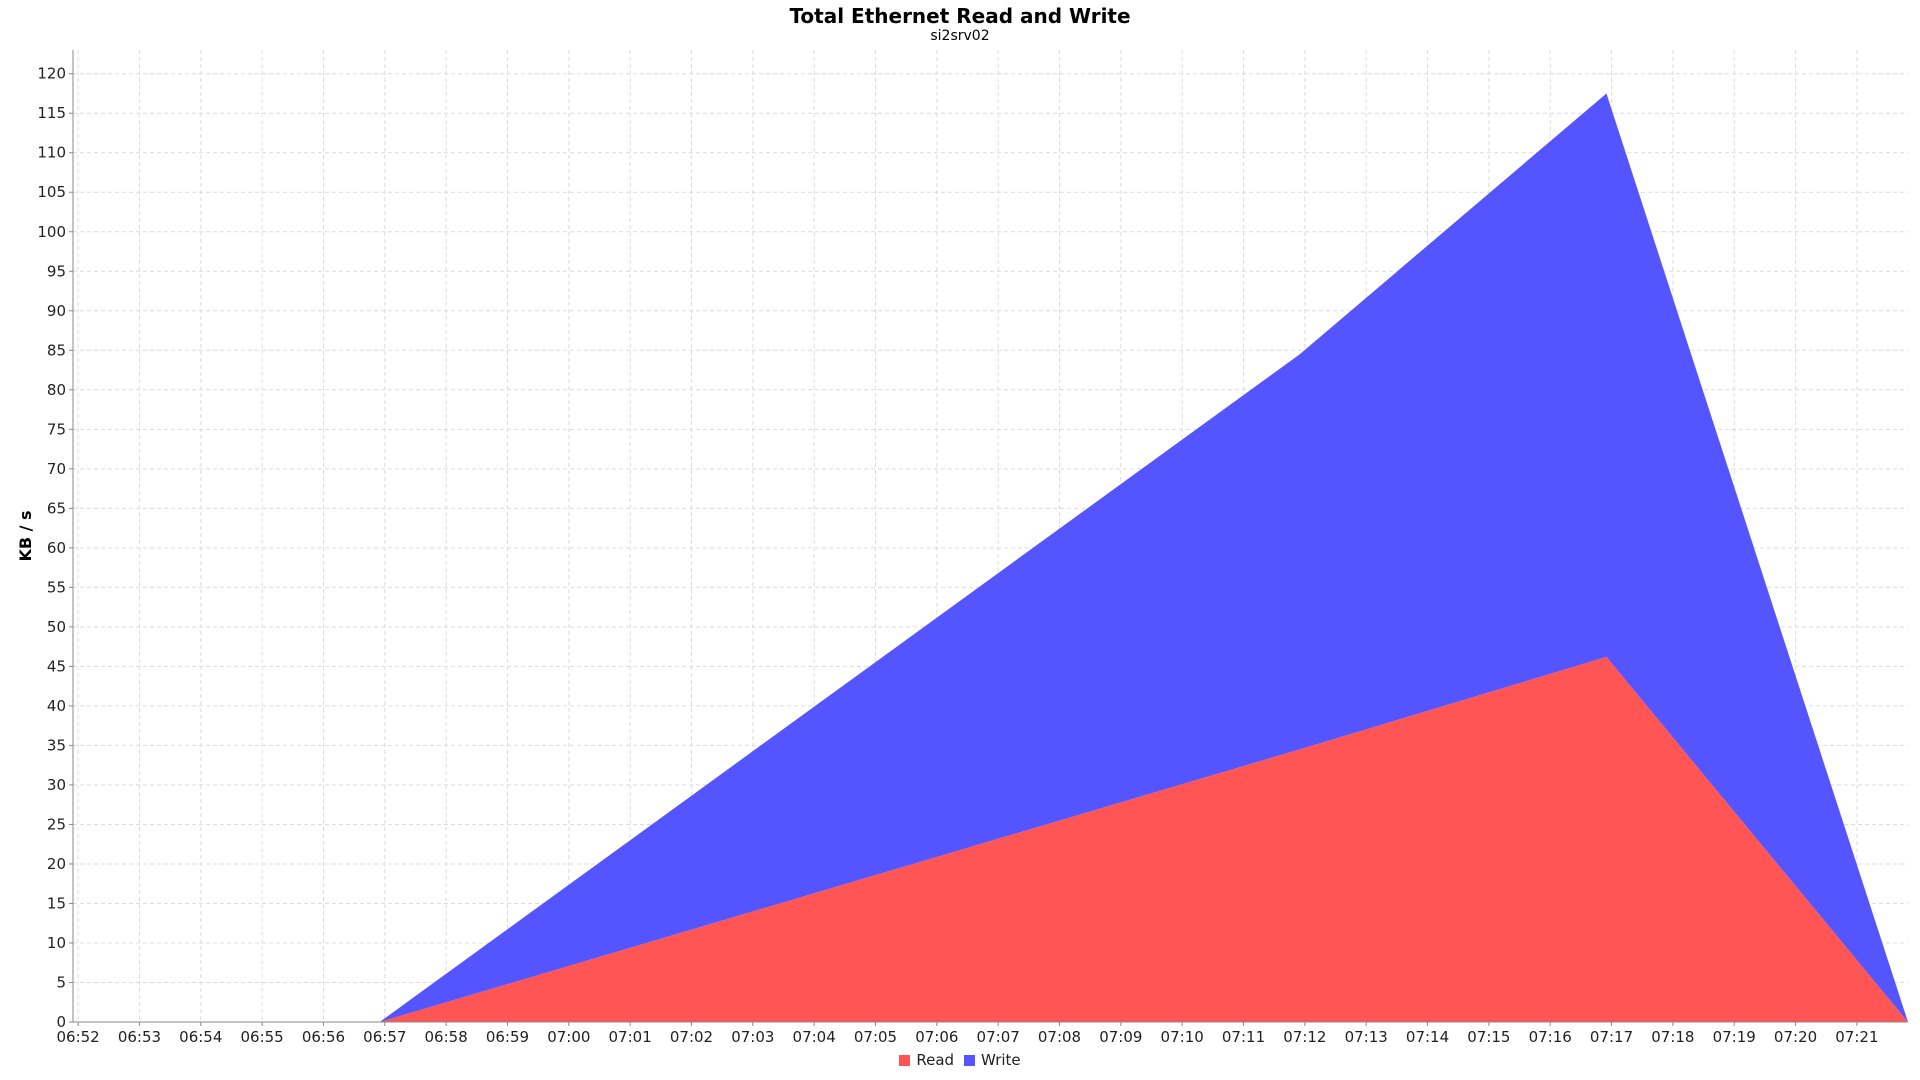  I want to click on x-tick-label: 07:08, so click(1059, 1037).